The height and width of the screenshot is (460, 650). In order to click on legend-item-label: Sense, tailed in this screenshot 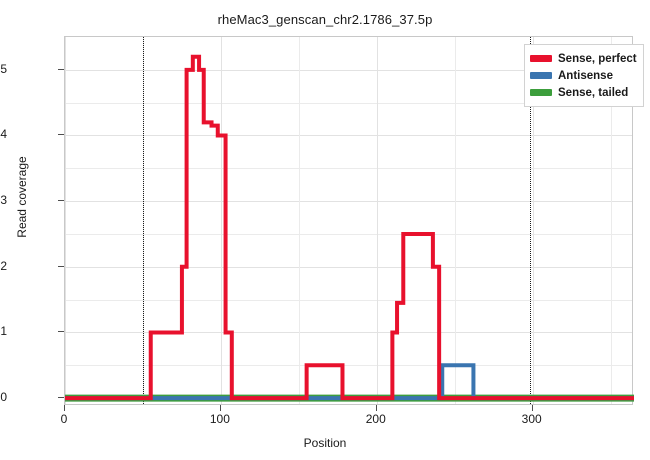, I will do `click(593, 92)`.